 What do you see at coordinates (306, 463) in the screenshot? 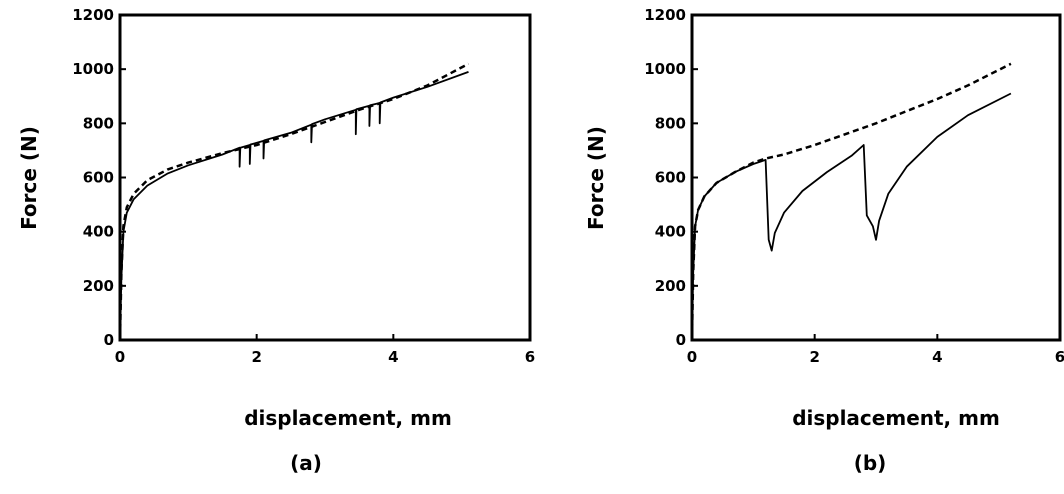
I see `panel-label: (a)` at bounding box center [306, 463].